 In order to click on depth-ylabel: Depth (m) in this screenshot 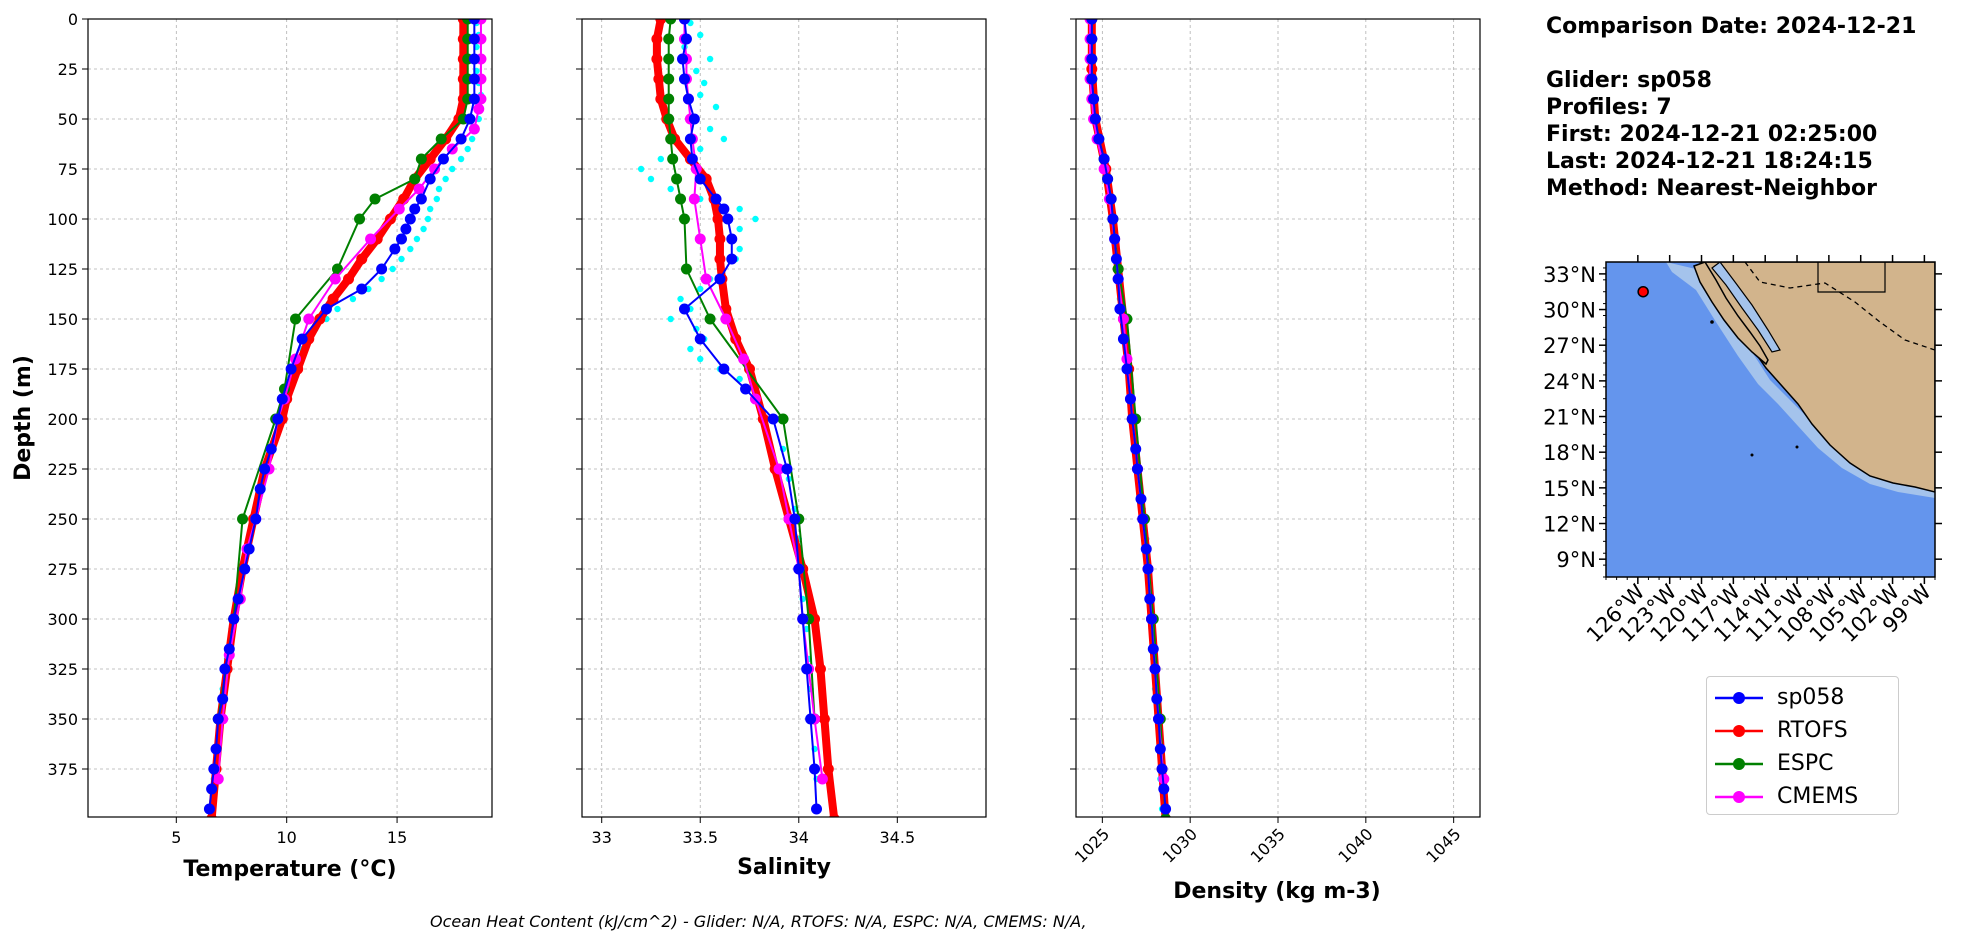, I will do `click(23, 418)`.